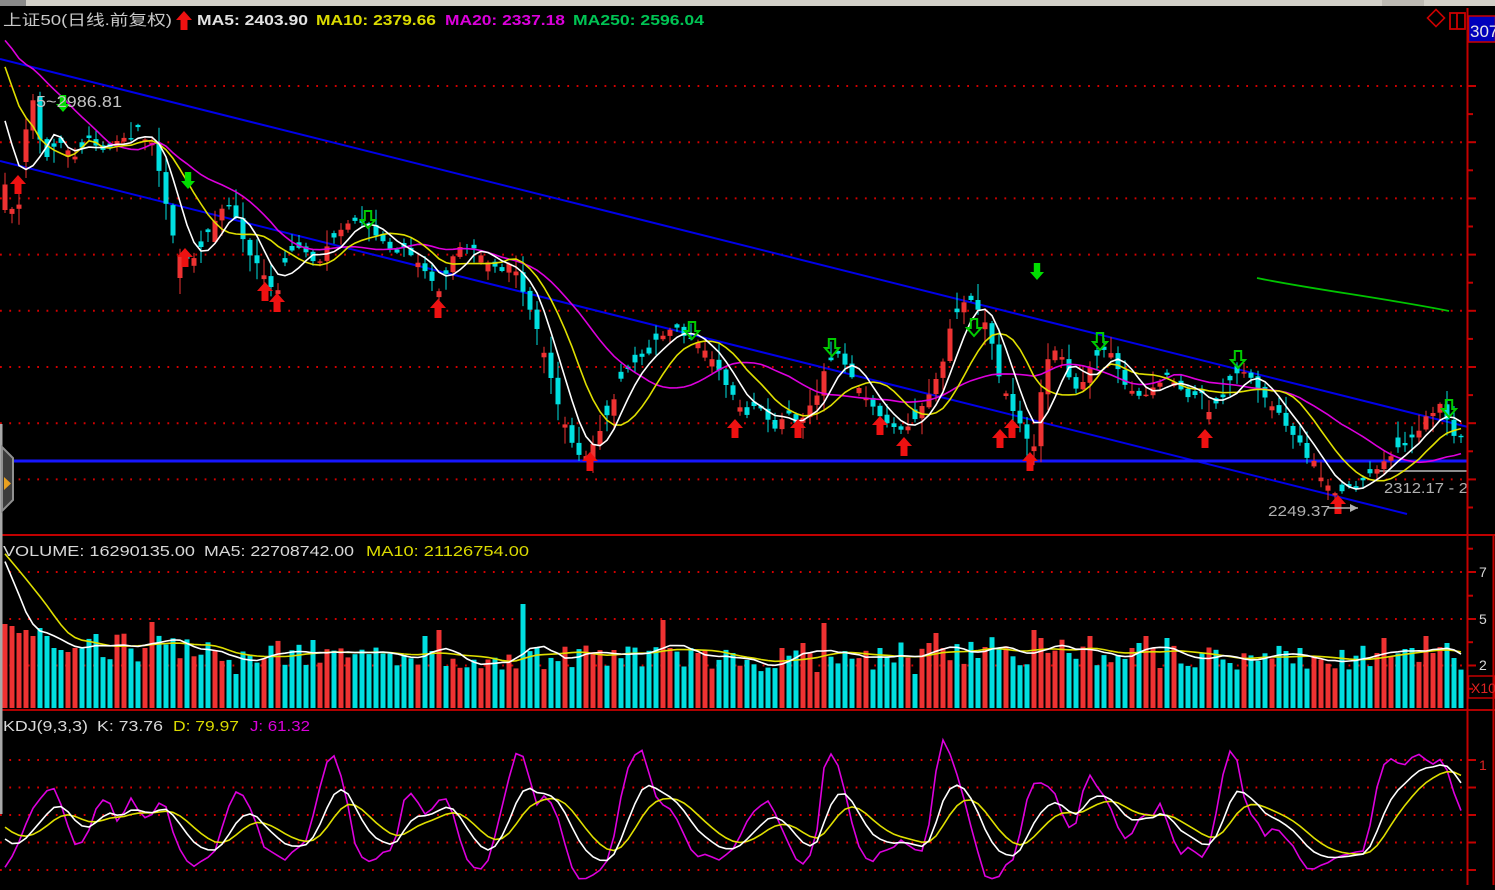 This screenshot has width=1495, height=890. I want to click on svg-text: MA5: 22708742.00, so click(279, 551).